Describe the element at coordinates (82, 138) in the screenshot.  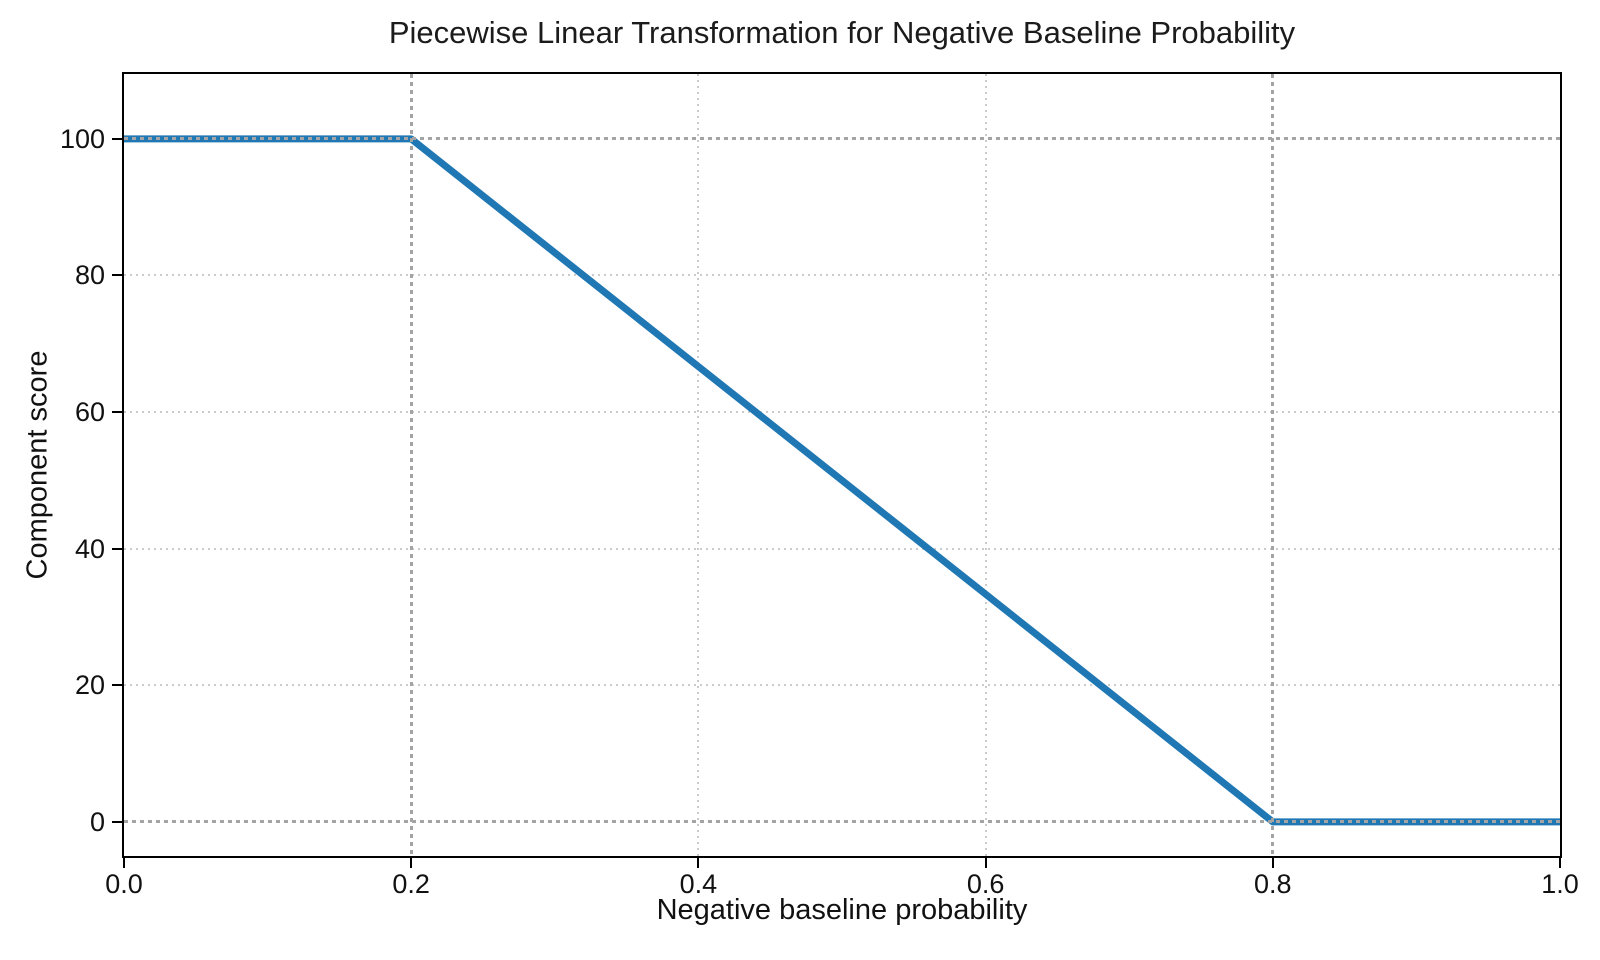
I see `y-tick-label: 100` at that location.